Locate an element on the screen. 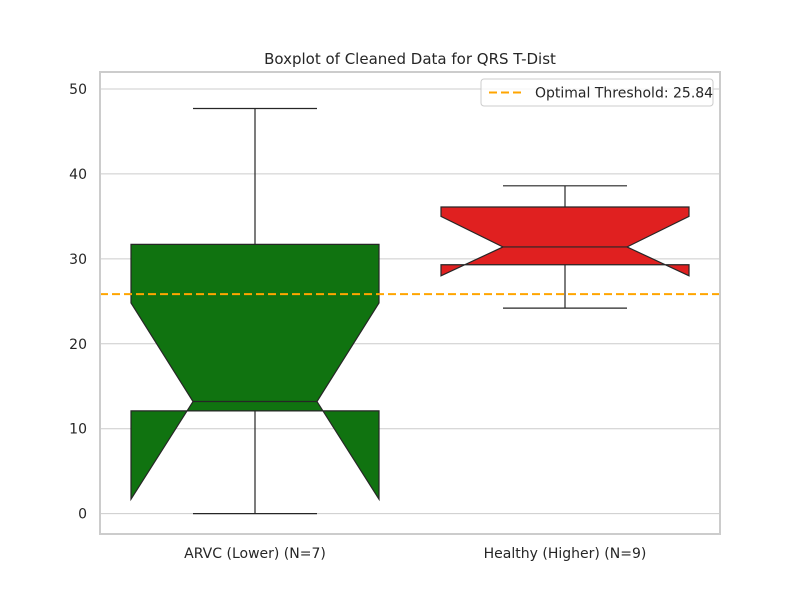 The width and height of the screenshot is (800, 604). legend-frame is located at coordinates (597, 92).